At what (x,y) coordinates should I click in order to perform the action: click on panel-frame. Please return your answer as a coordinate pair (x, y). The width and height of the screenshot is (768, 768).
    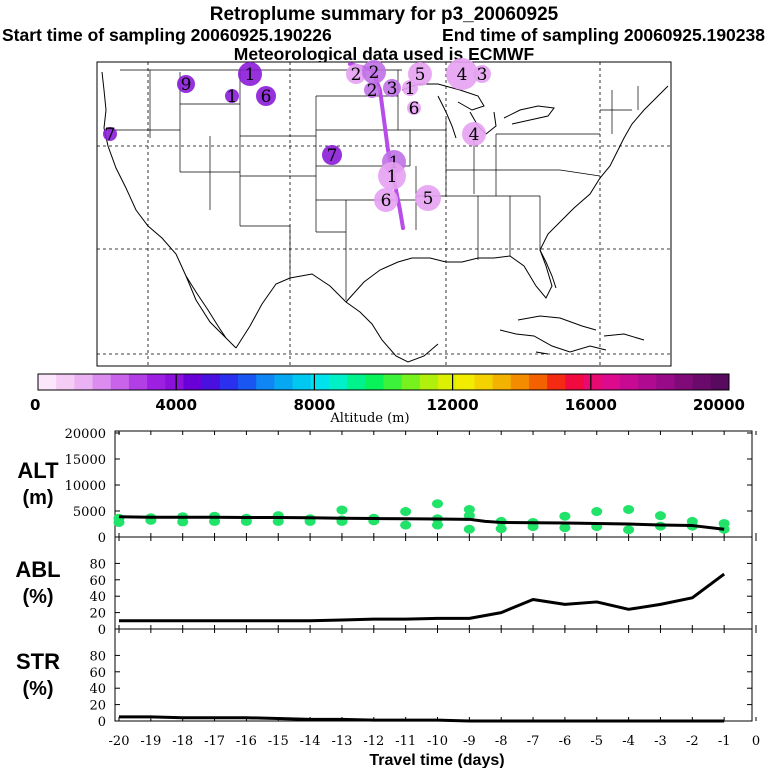
    Looking at the image, I should click on (433, 675).